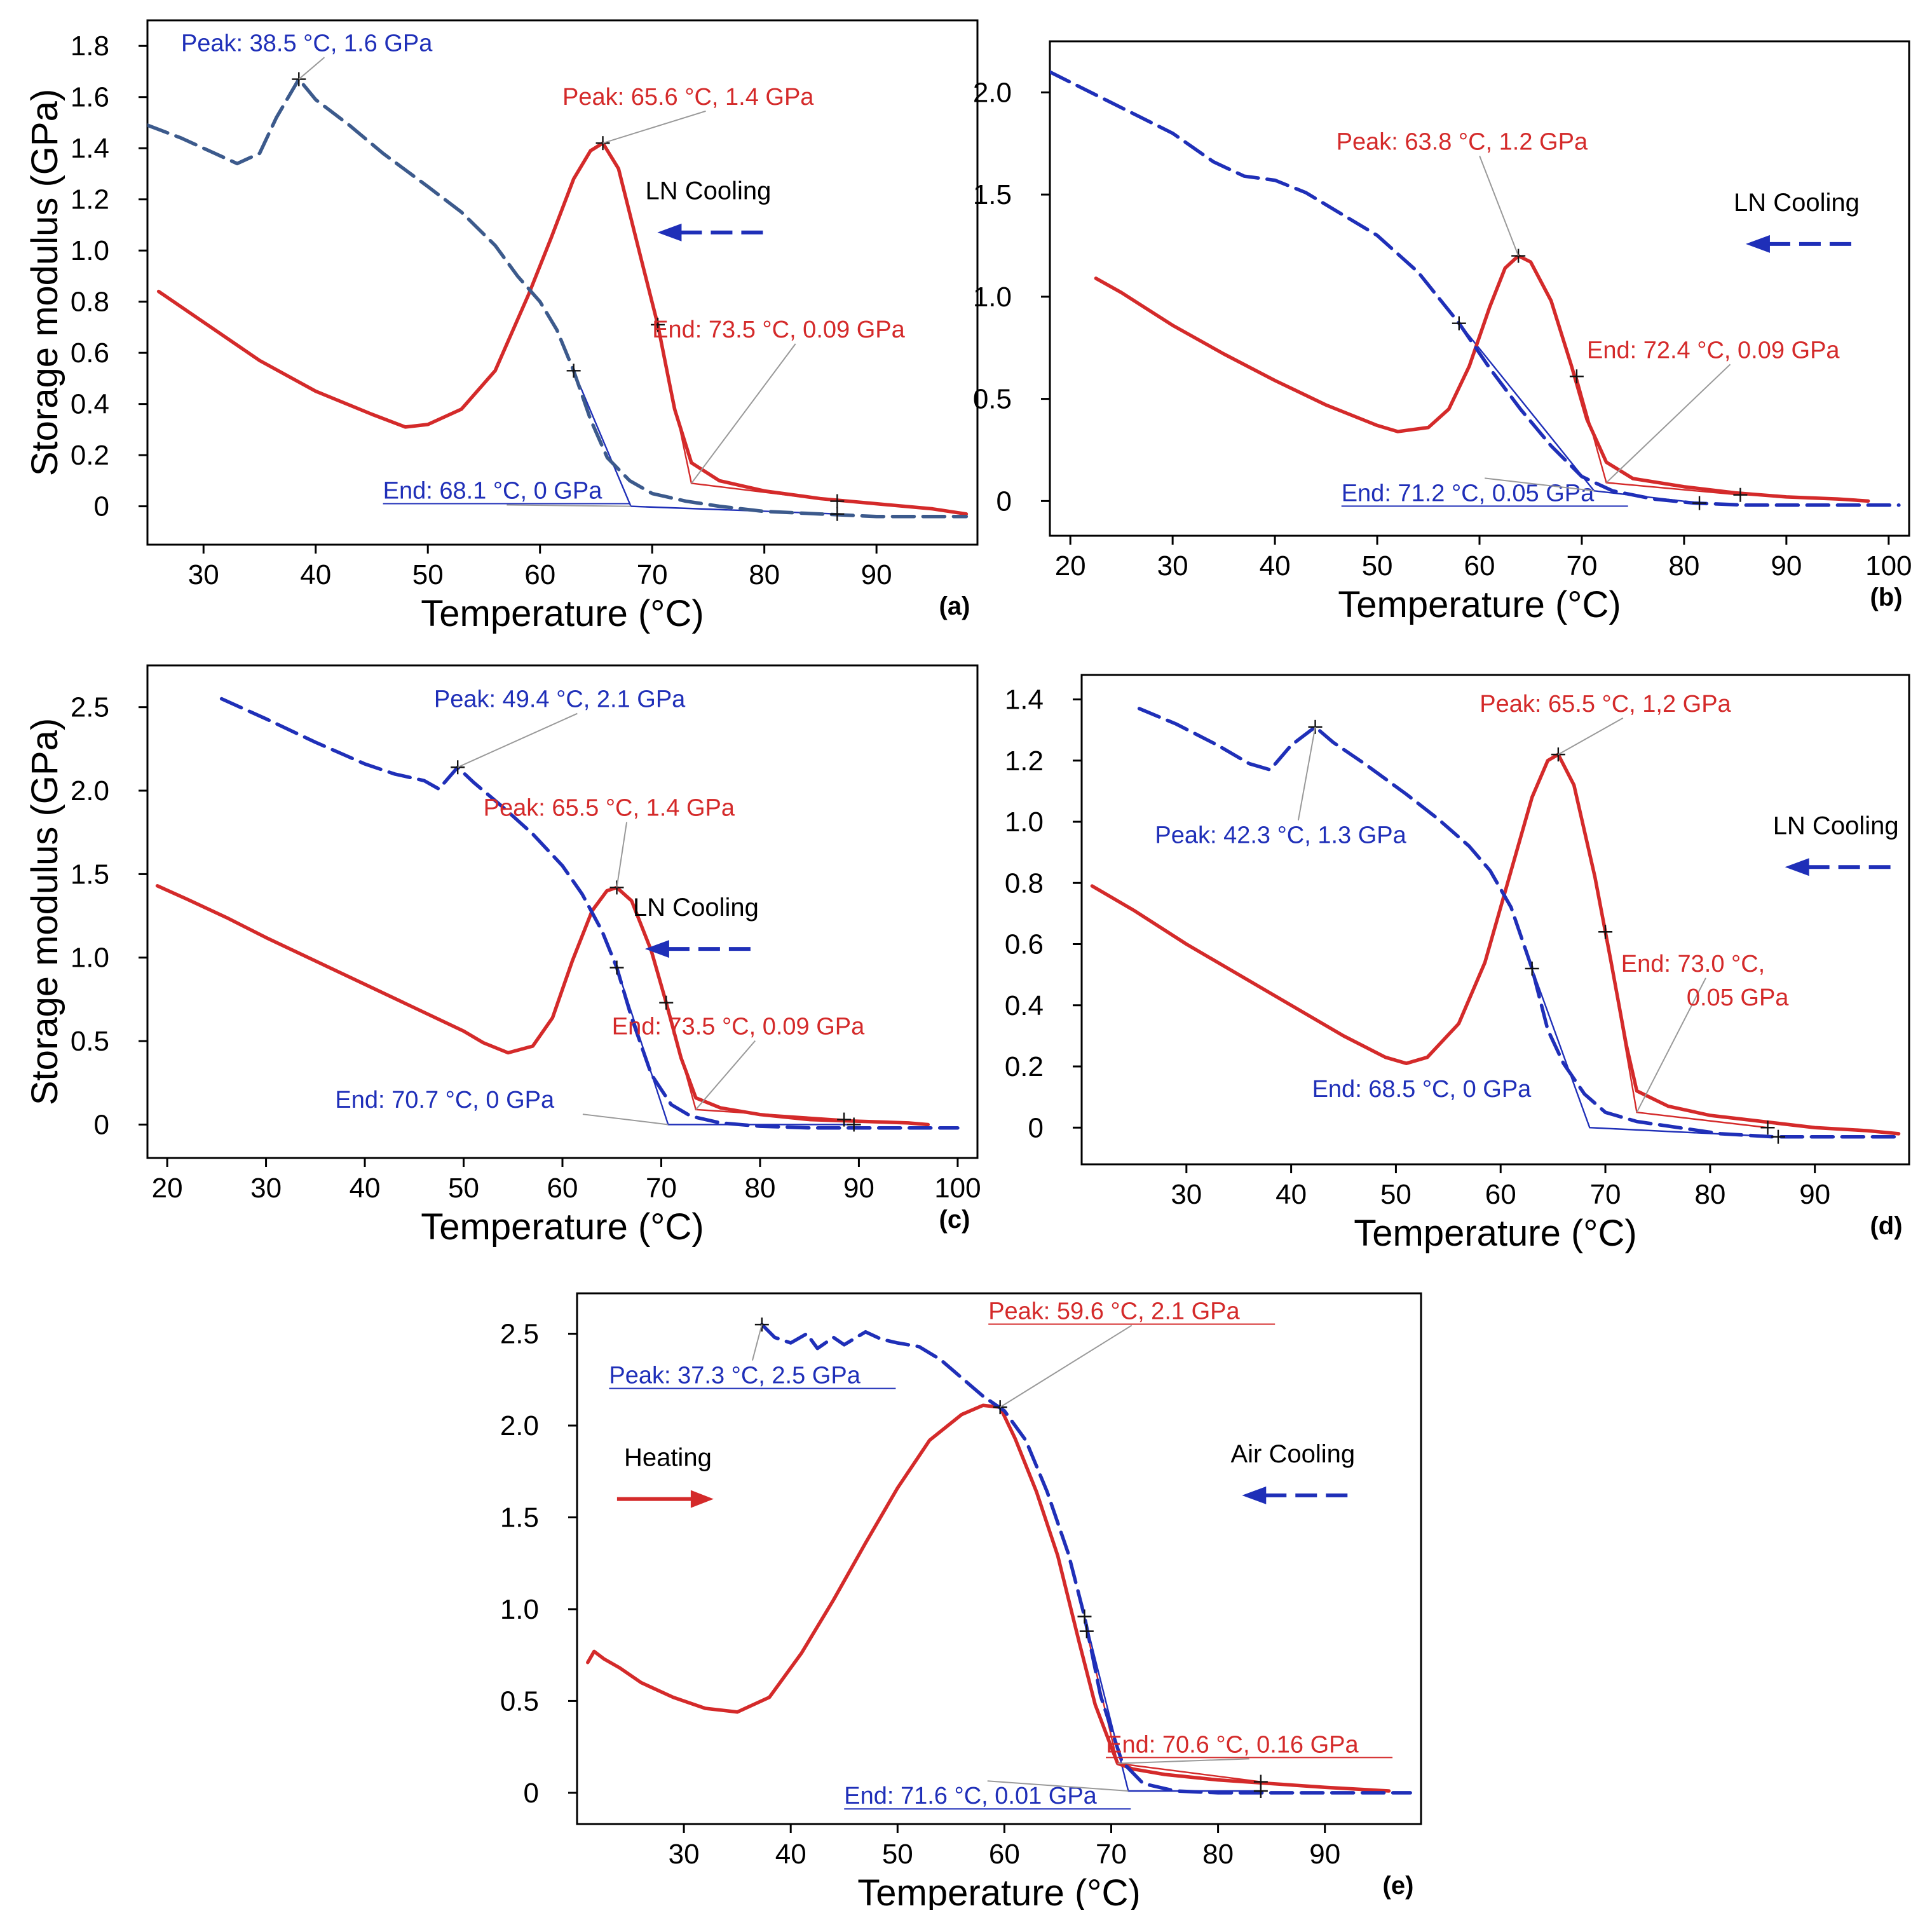 This screenshot has width=1932, height=1913. What do you see at coordinates (1462, 141) in the screenshot?
I see `annotation-label: Peak: 63.8 °C, 1.2 GPa` at bounding box center [1462, 141].